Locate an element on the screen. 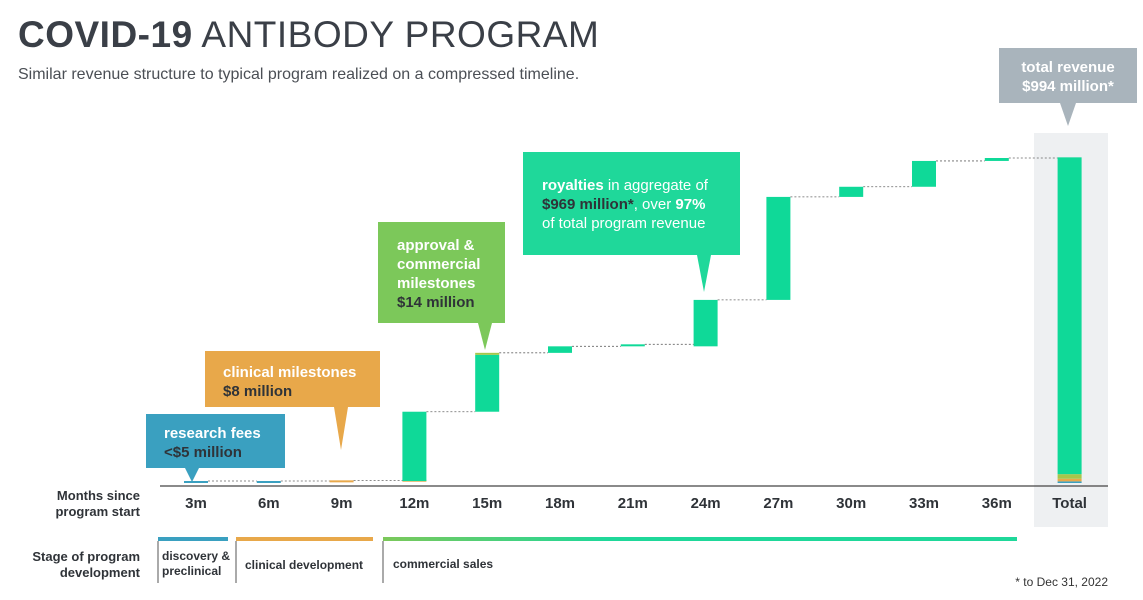 Image resolution: width=1143 pixels, height=600 pixels. stage-label-clinical: clinical development is located at coordinates (304, 565).